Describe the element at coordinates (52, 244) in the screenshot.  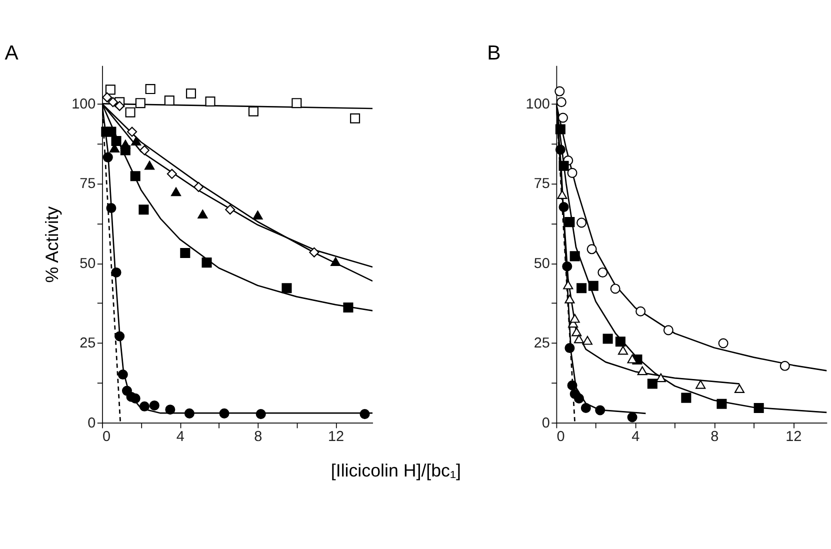
I see `y-axis-title: % Activity` at that location.